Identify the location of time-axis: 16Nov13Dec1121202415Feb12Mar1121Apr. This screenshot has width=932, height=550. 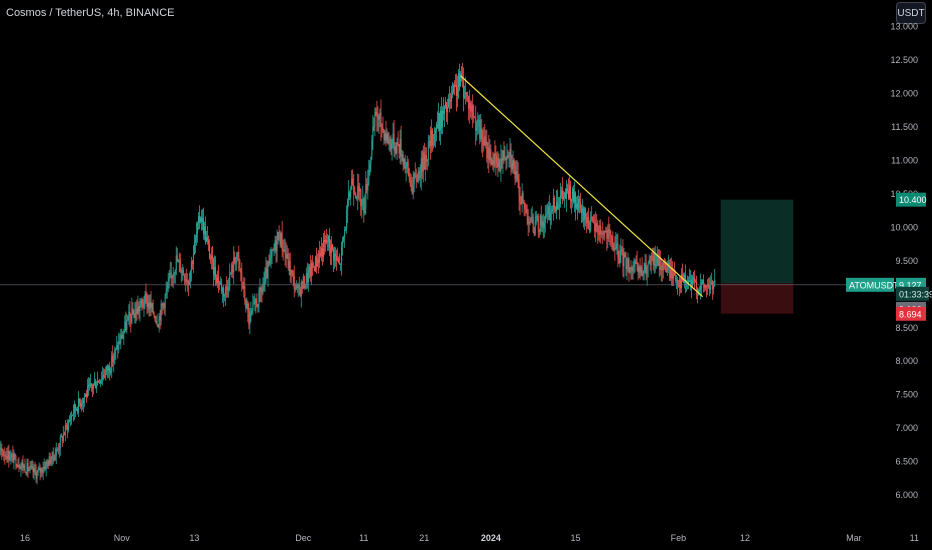
(476, 538).